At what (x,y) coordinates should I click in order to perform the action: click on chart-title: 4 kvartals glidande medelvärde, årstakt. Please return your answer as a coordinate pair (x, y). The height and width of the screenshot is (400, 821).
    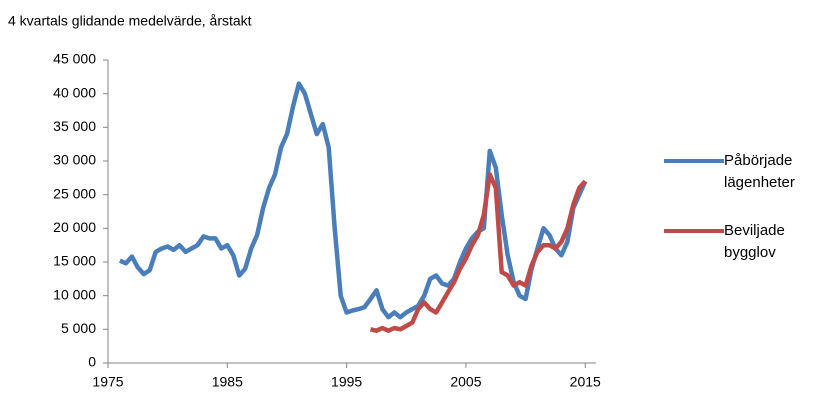
    Looking at the image, I should click on (130, 21).